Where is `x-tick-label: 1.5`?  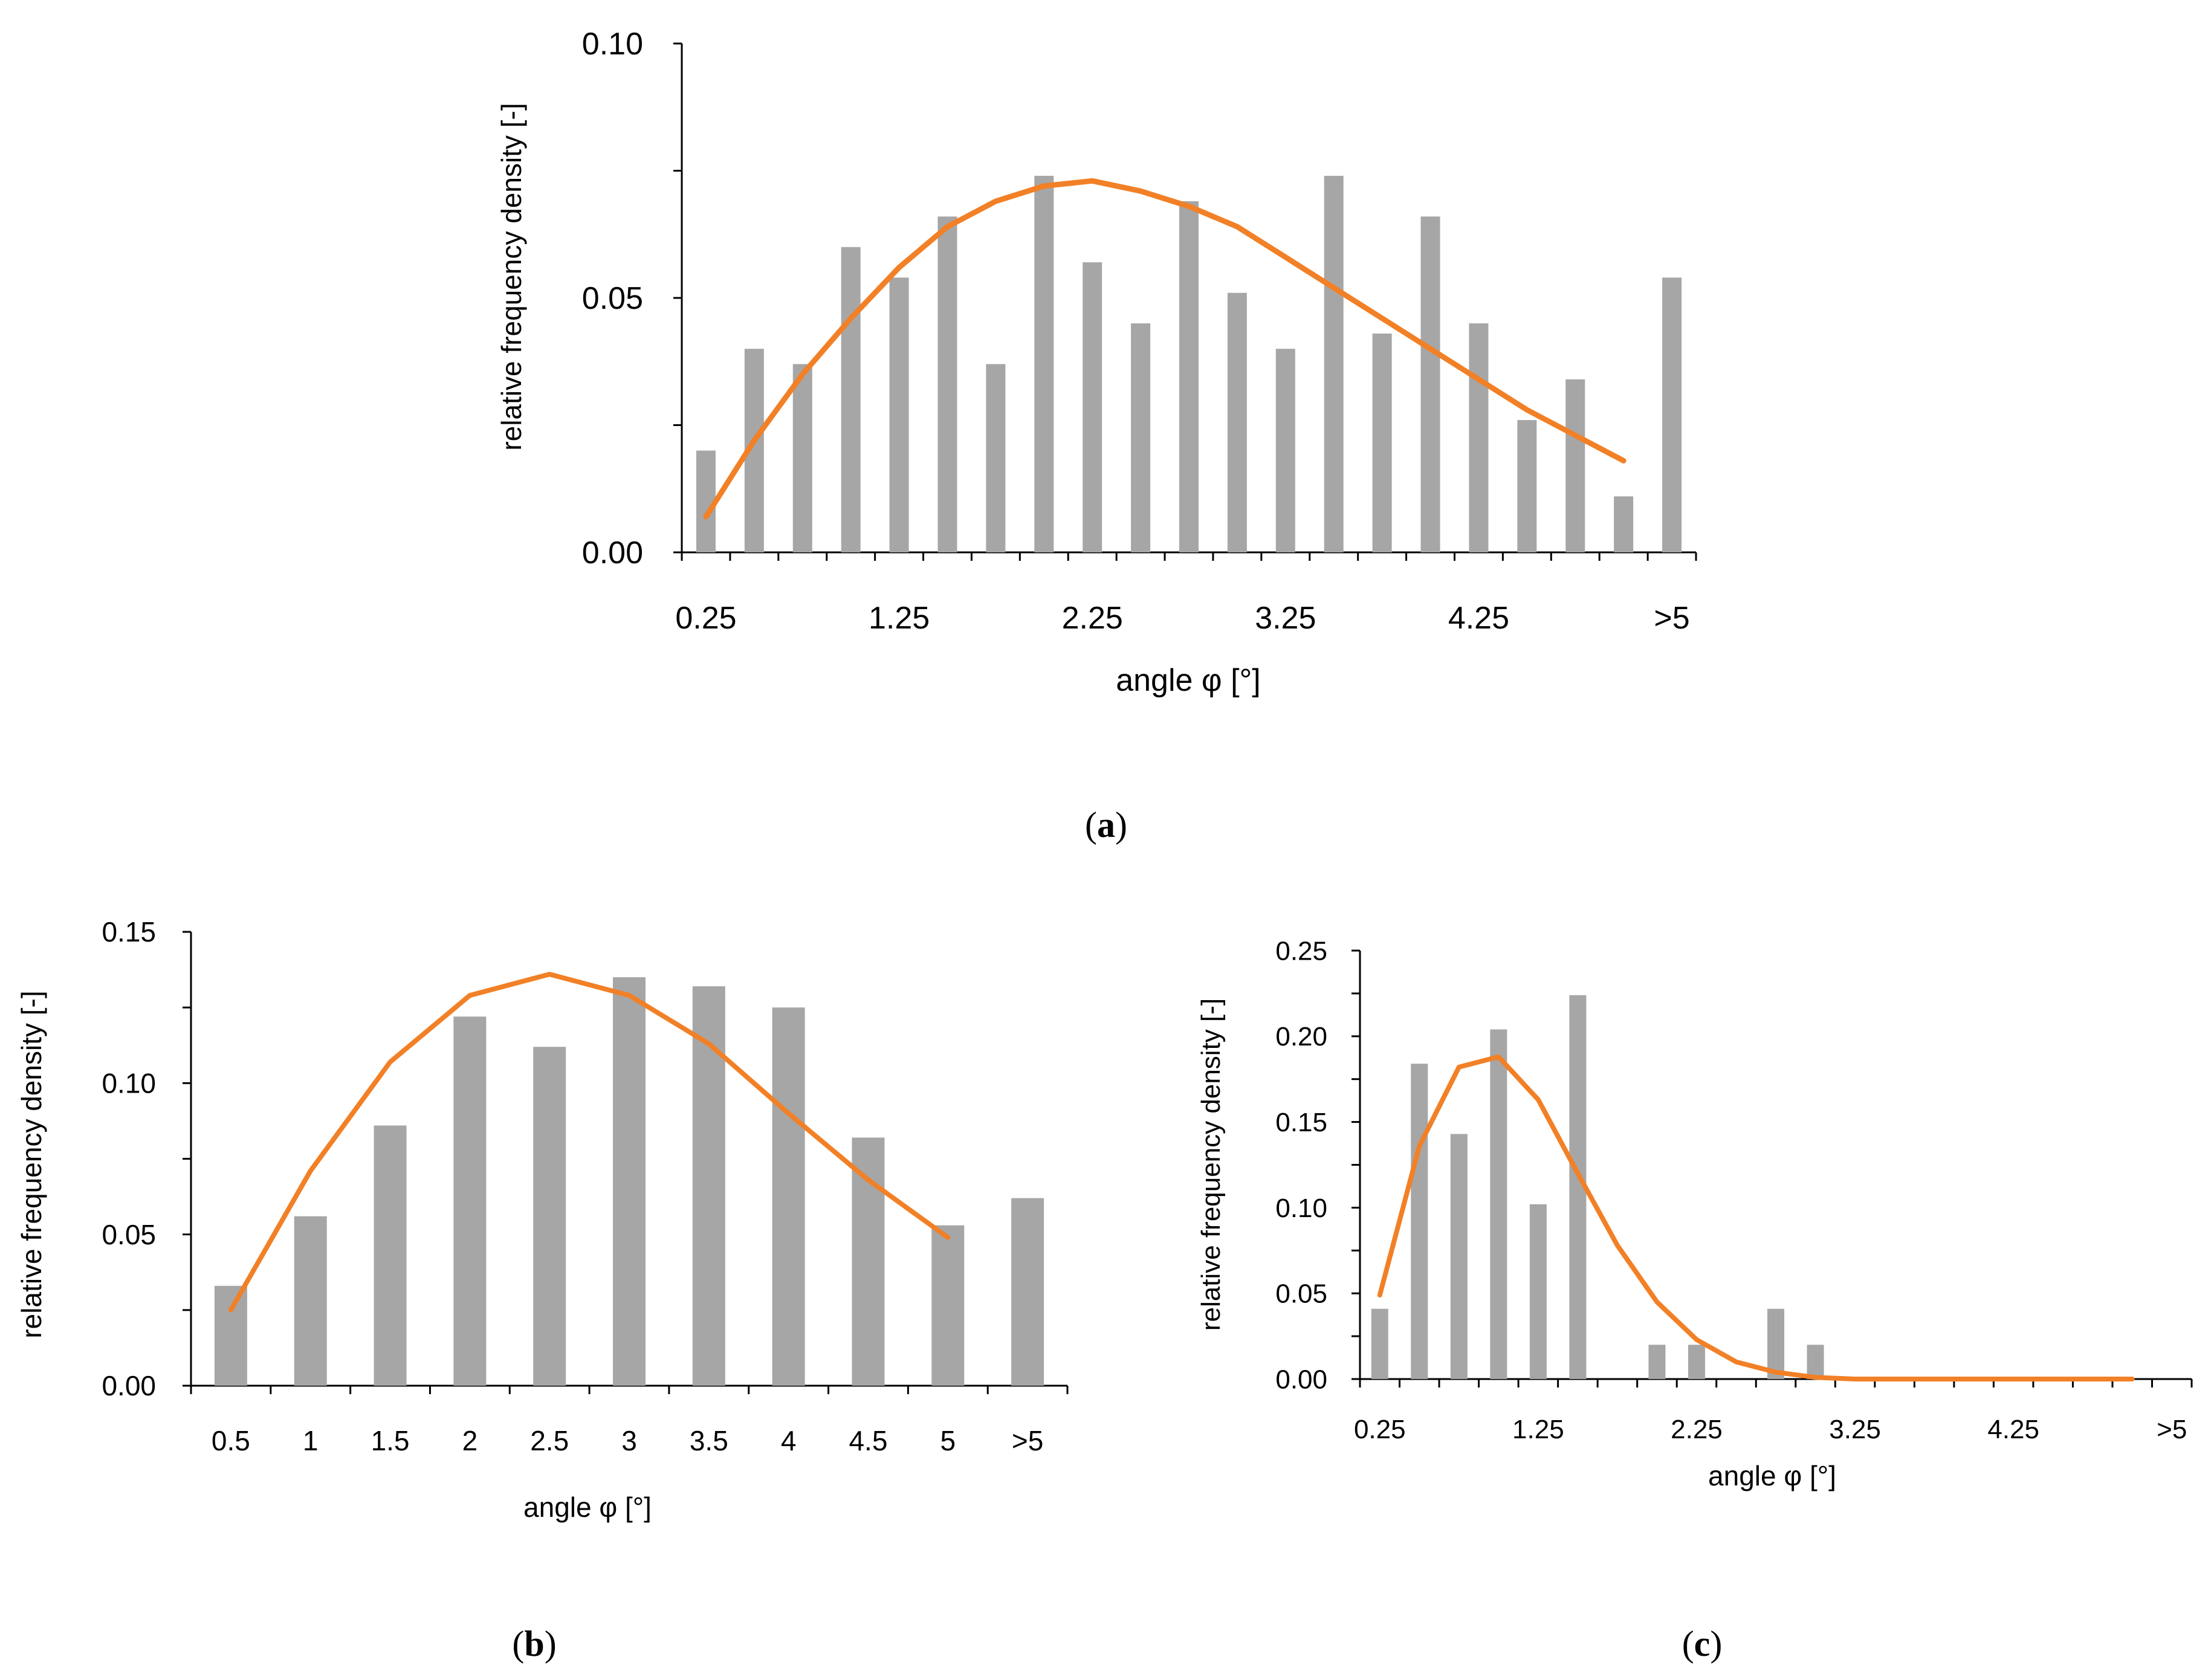 x-tick-label: 1.5 is located at coordinates (391, 1440).